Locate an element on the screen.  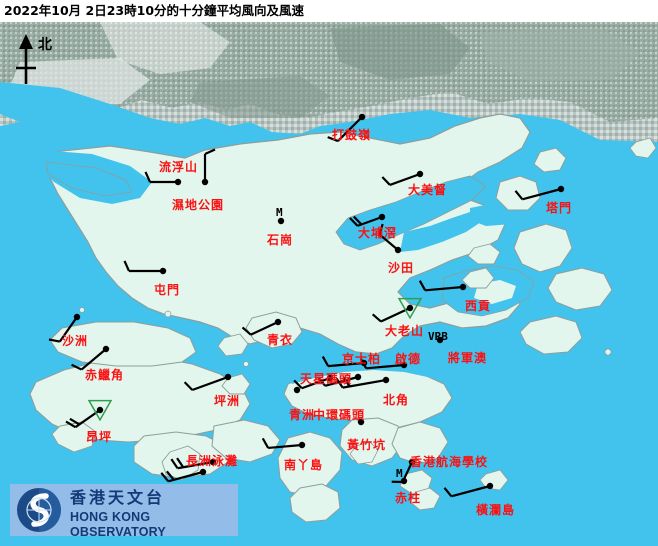
north-arrow-icon is located at coordinates (26, 59).